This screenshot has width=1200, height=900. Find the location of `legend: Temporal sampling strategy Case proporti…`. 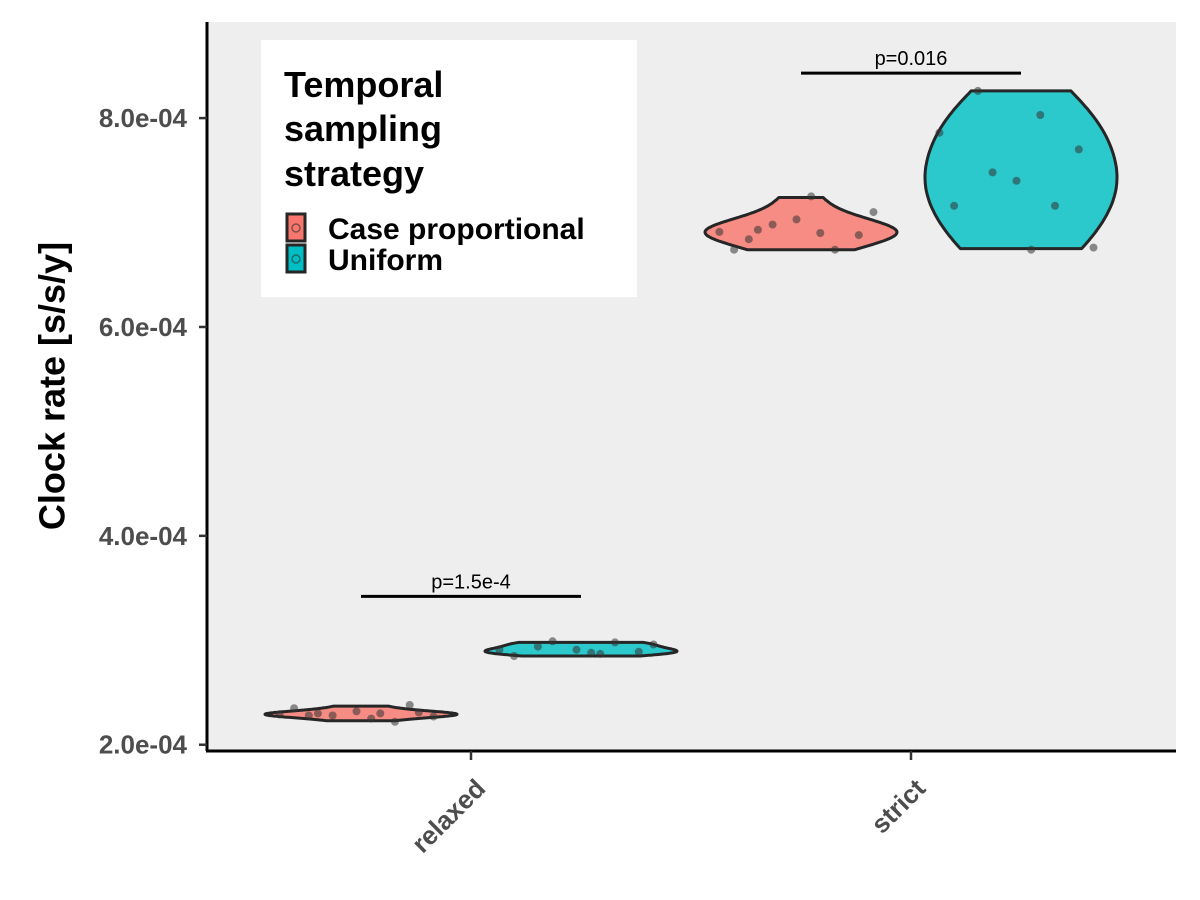

legend: Temporal sampling strategy Case proporti… is located at coordinates (449, 168).